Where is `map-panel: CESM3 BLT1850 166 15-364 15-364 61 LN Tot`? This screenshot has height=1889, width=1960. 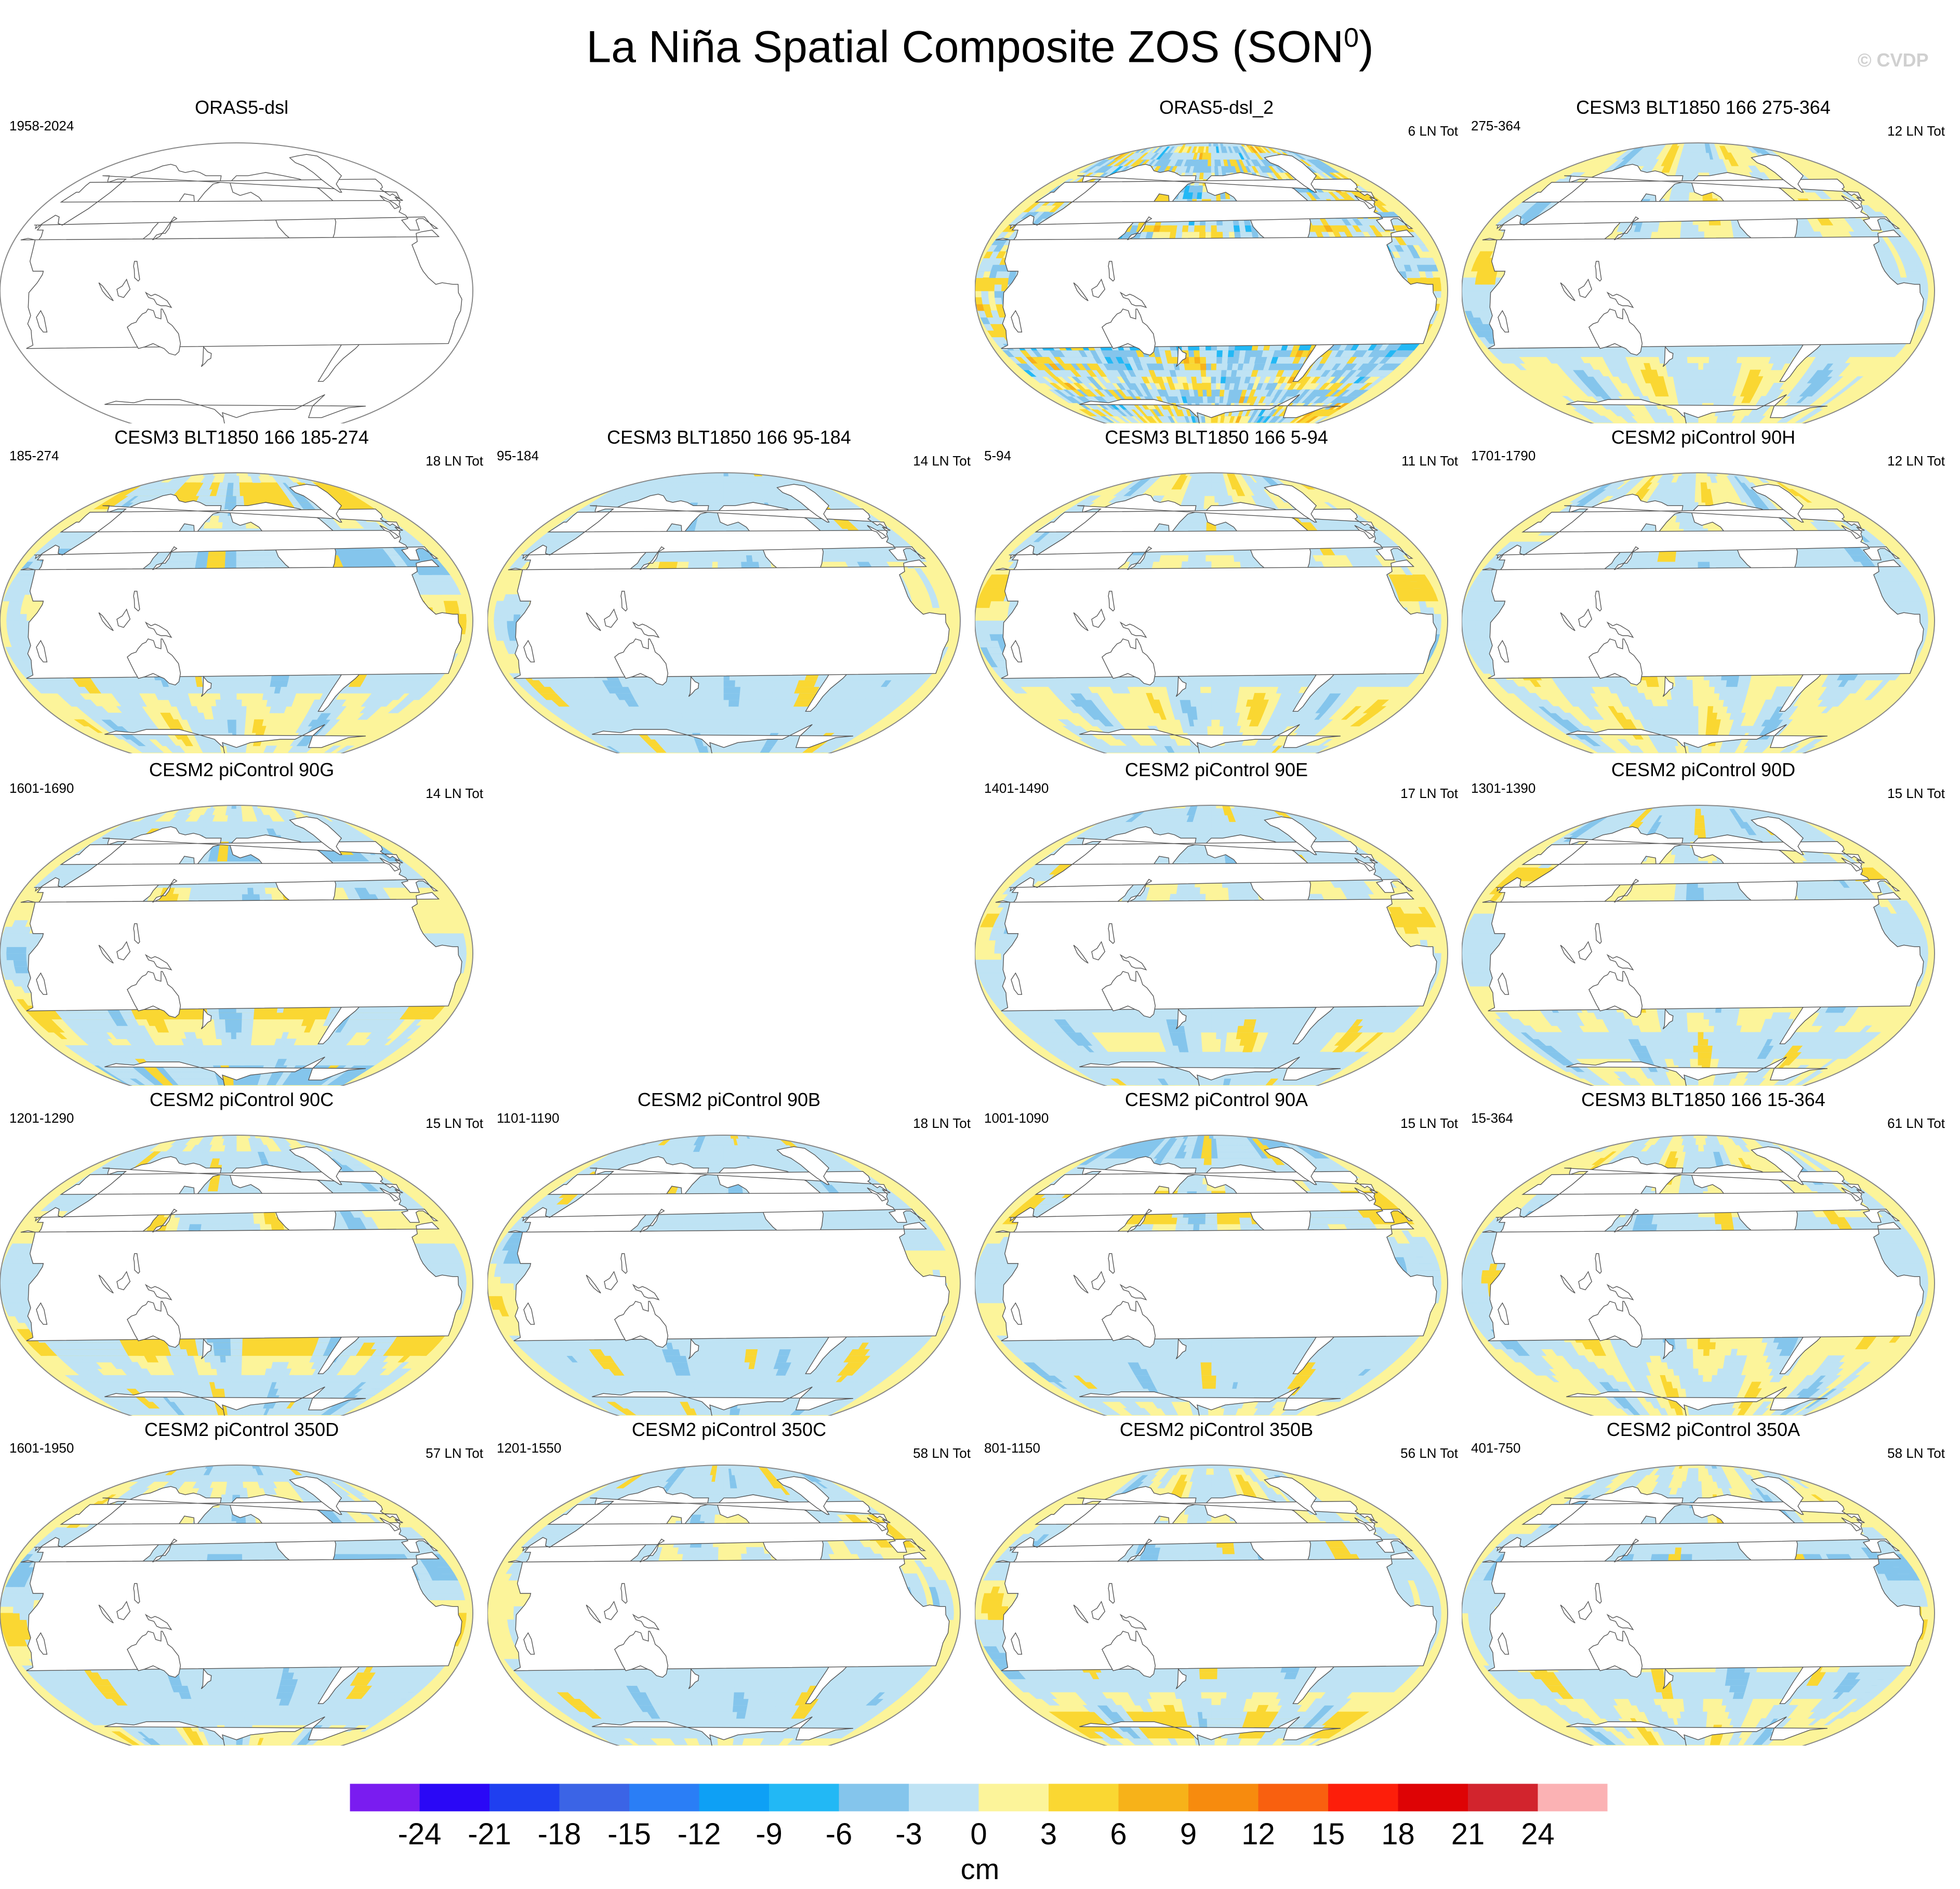
map-panel: CESM3 BLT1850 166 15-364 15-364 61 LN Tot is located at coordinates (1703, 1252).